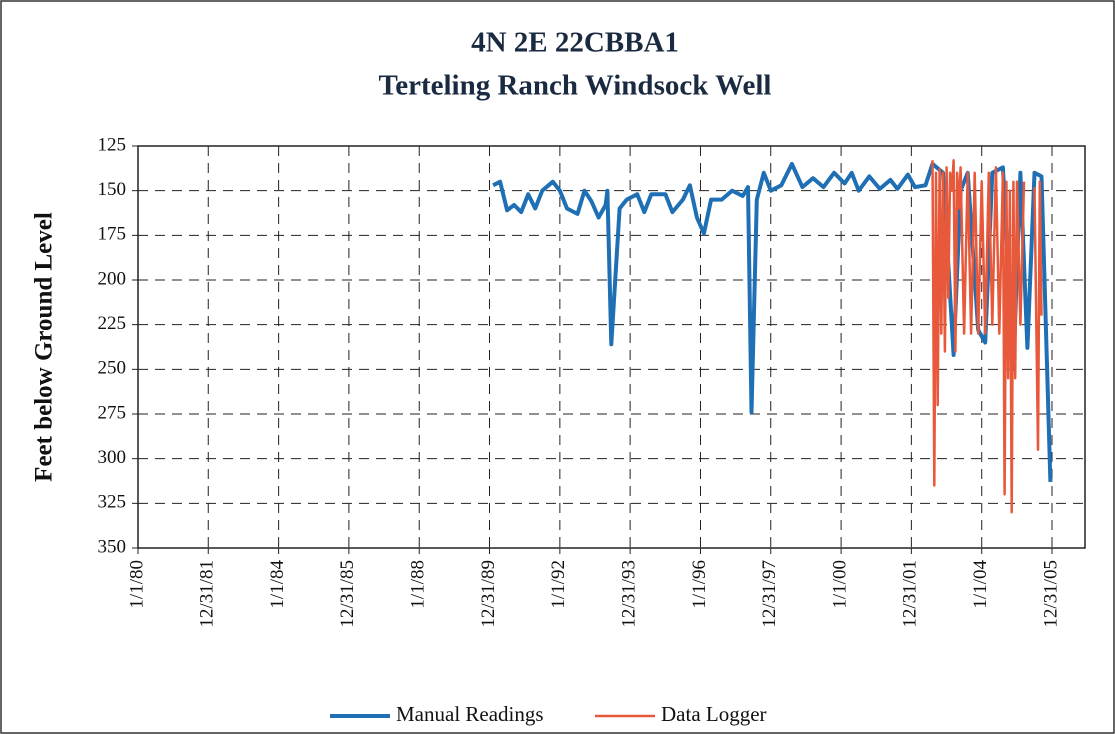  Describe the element at coordinates (628, 594) in the screenshot. I see `x-tick-label: 12/31/93` at that location.